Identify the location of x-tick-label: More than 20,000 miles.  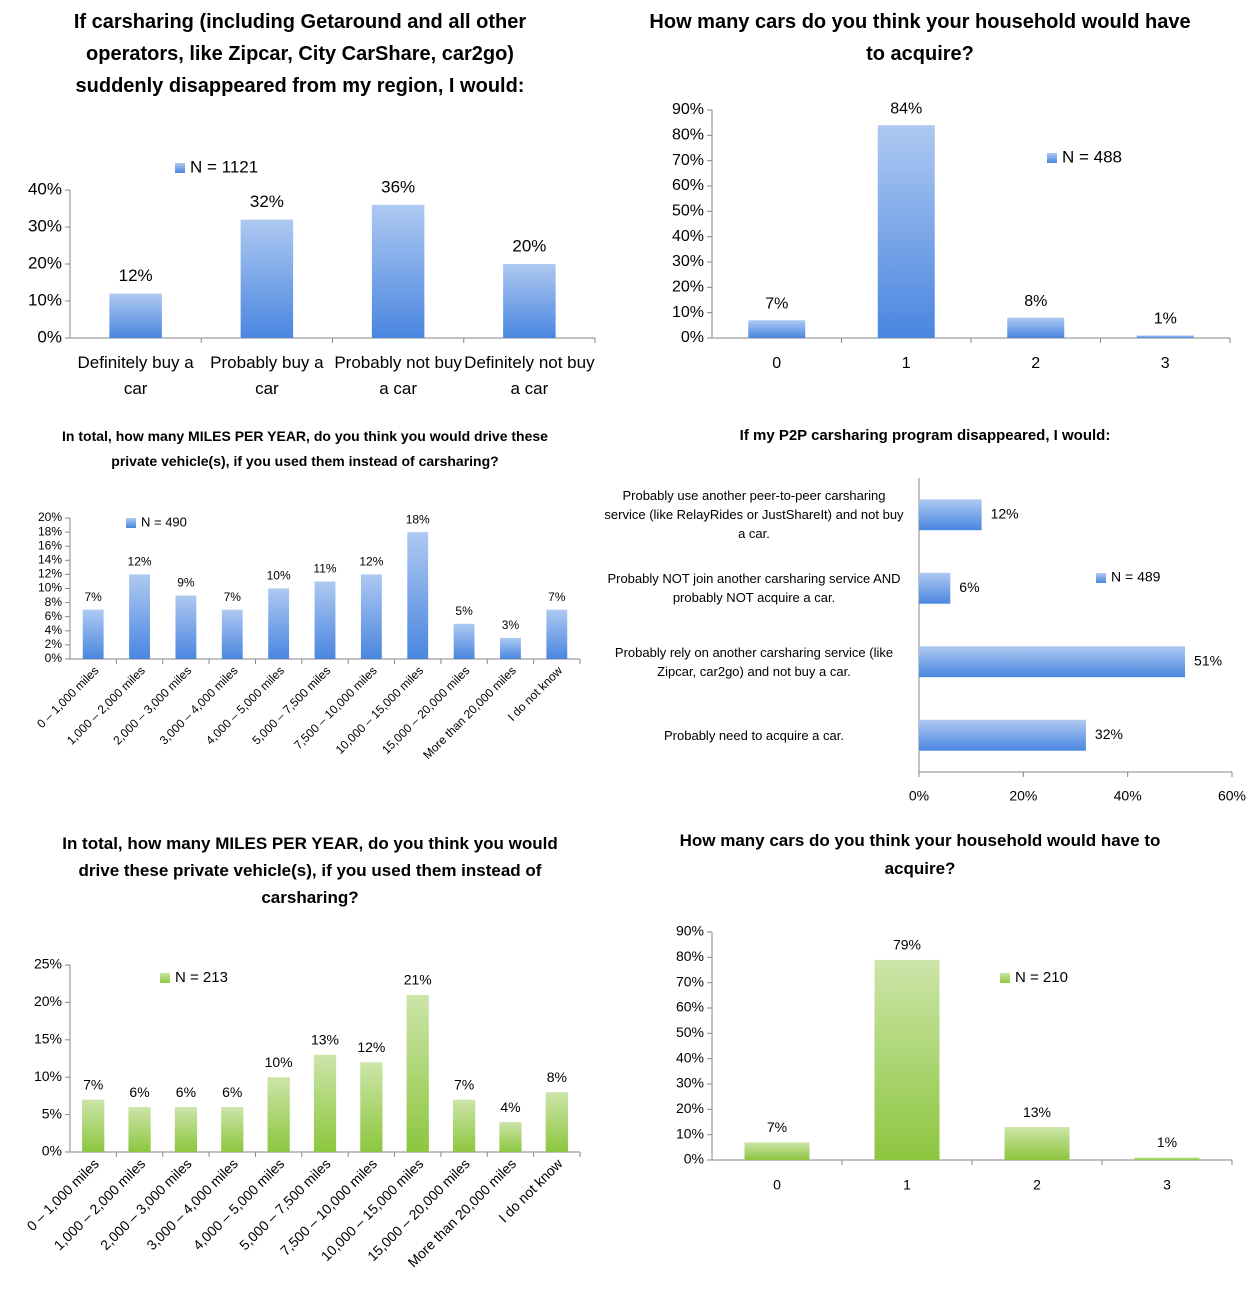
(469, 712).